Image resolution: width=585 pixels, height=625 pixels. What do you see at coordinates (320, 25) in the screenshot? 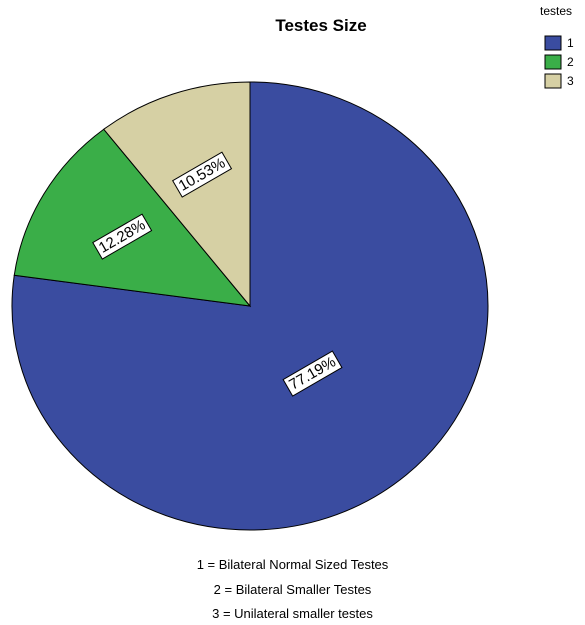
I see `chart-title: Testes Size` at bounding box center [320, 25].